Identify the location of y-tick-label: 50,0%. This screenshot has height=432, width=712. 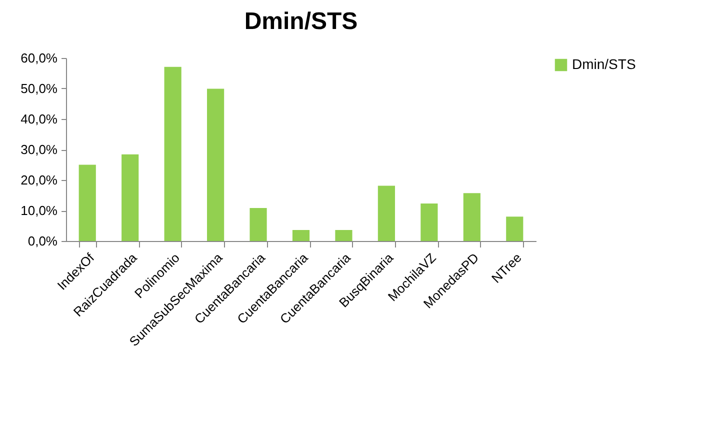
(39, 88).